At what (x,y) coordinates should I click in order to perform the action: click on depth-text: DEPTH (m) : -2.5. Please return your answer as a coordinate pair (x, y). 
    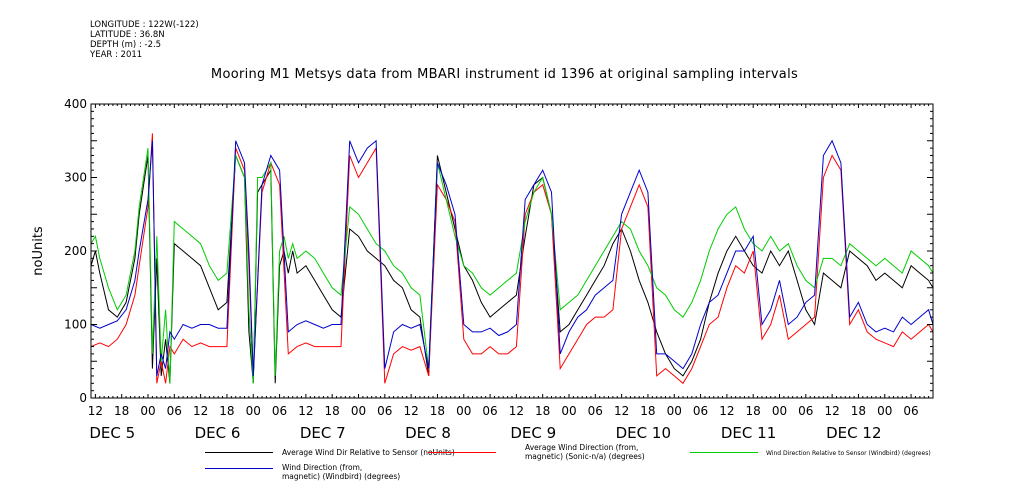
    Looking at the image, I should click on (126, 45).